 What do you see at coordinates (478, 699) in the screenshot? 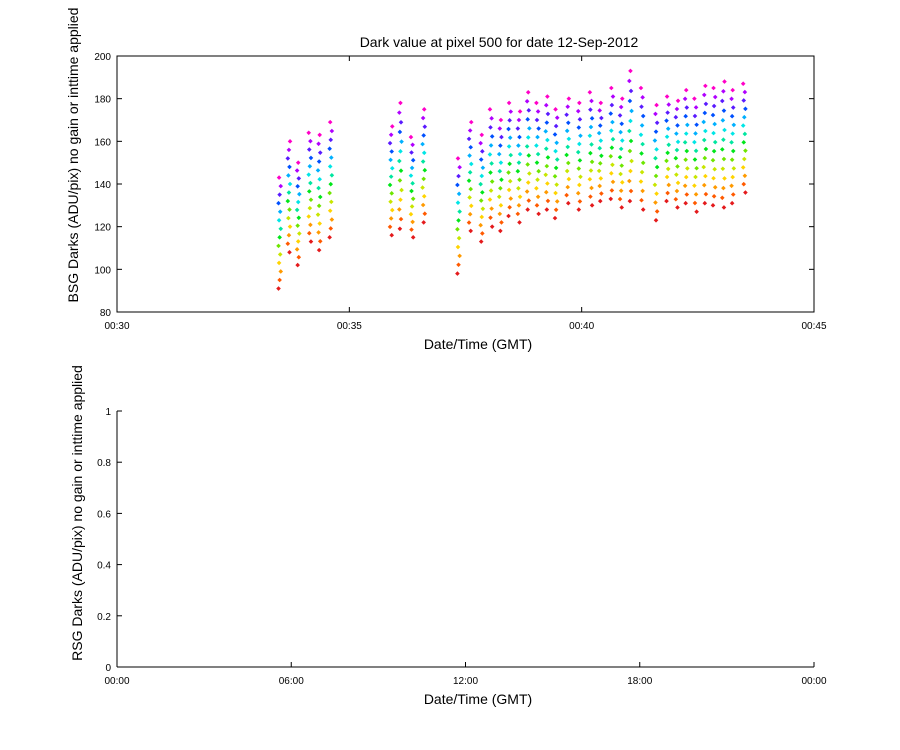
I see `rsg-x-axis-label: Date/Time (GMT)` at bounding box center [478, 699].